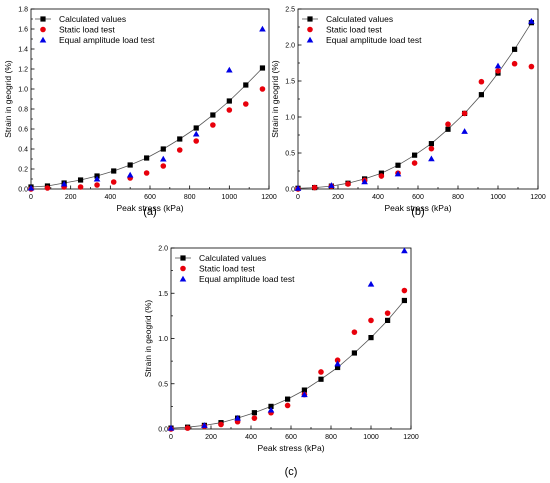  Describe the element at coordinates (290, 154) in the screenshot. I see `y-tick-label: 0.5` at that location.